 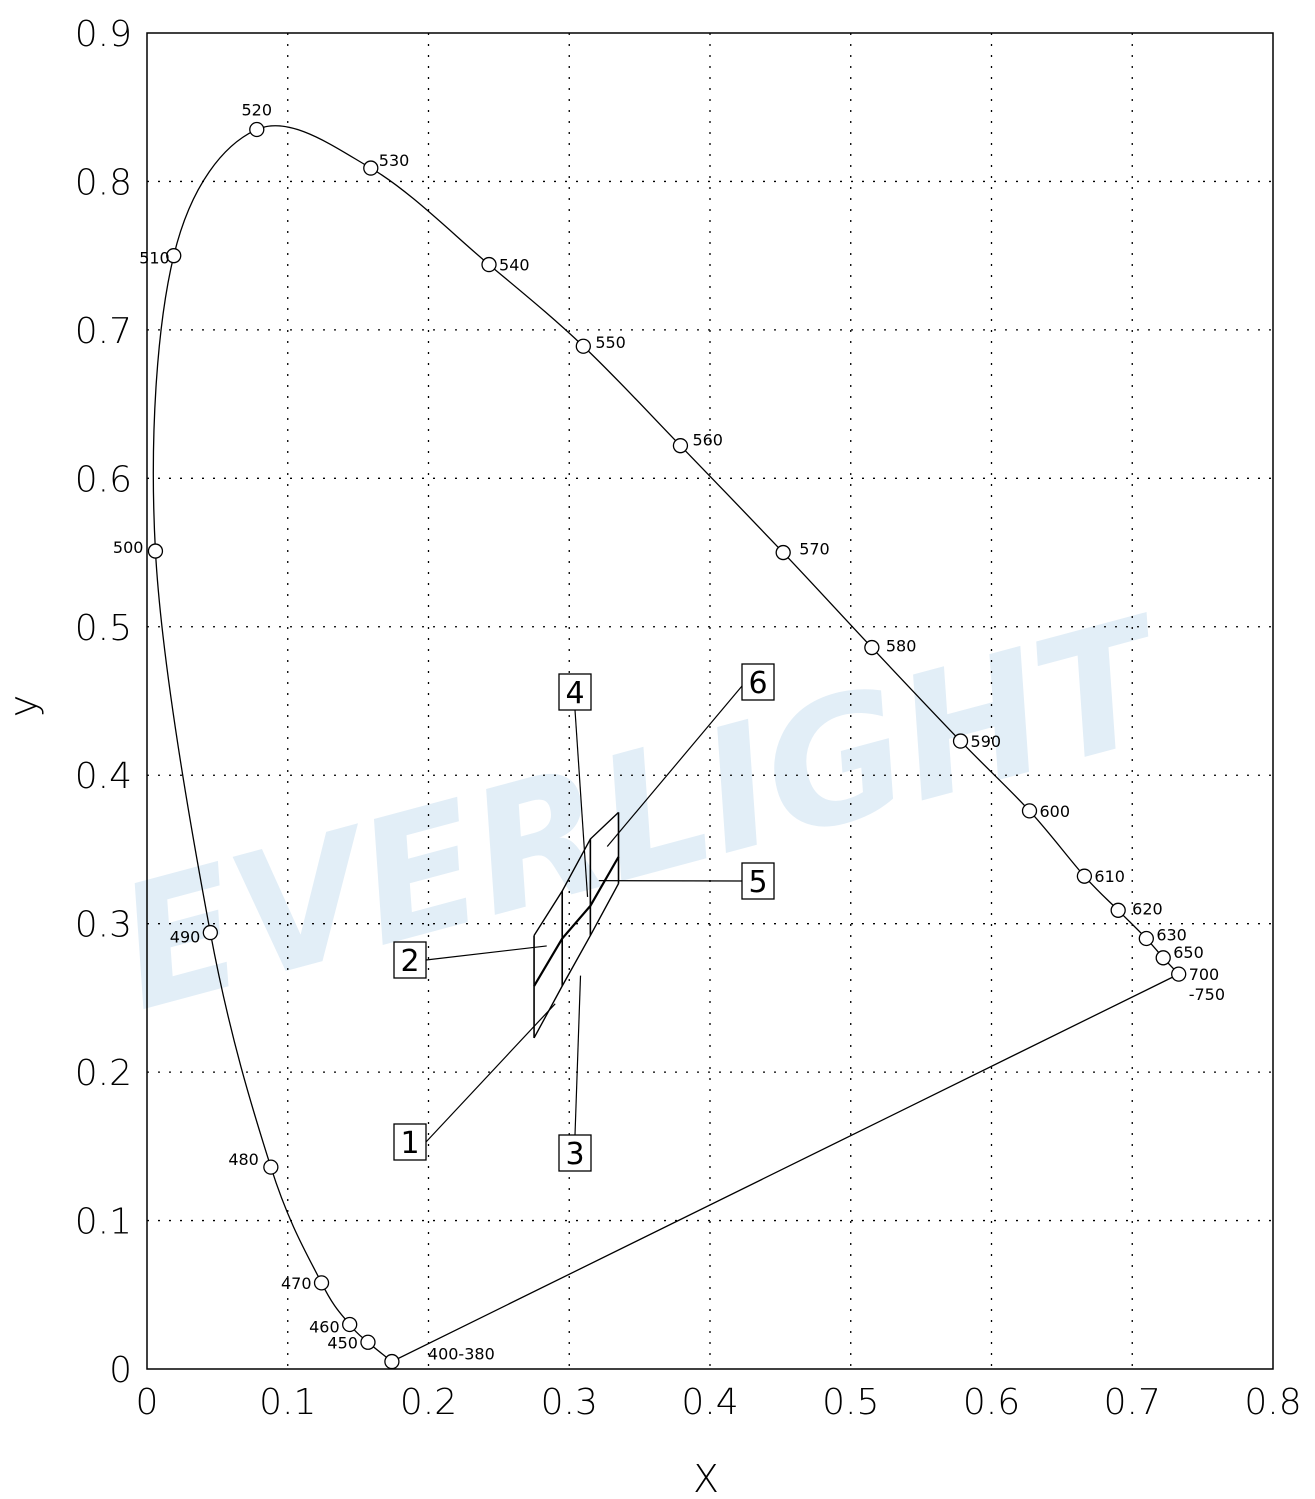 What do you see at coordinates (103, 925) in the screenshot?
I see `y-tick-label: 0.3` at bounding box center [103, 925].